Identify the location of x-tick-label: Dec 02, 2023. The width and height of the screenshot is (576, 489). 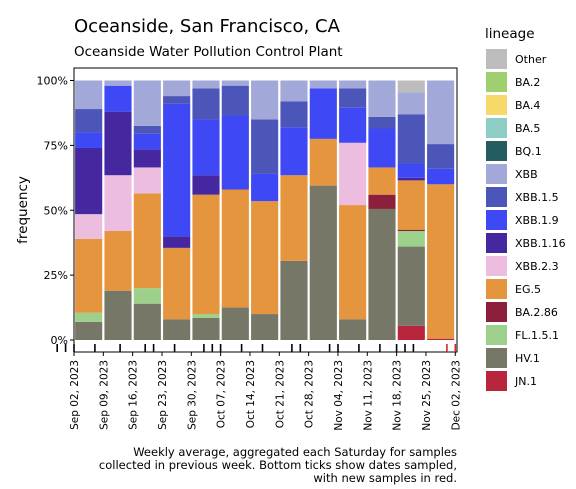
(456, 395).